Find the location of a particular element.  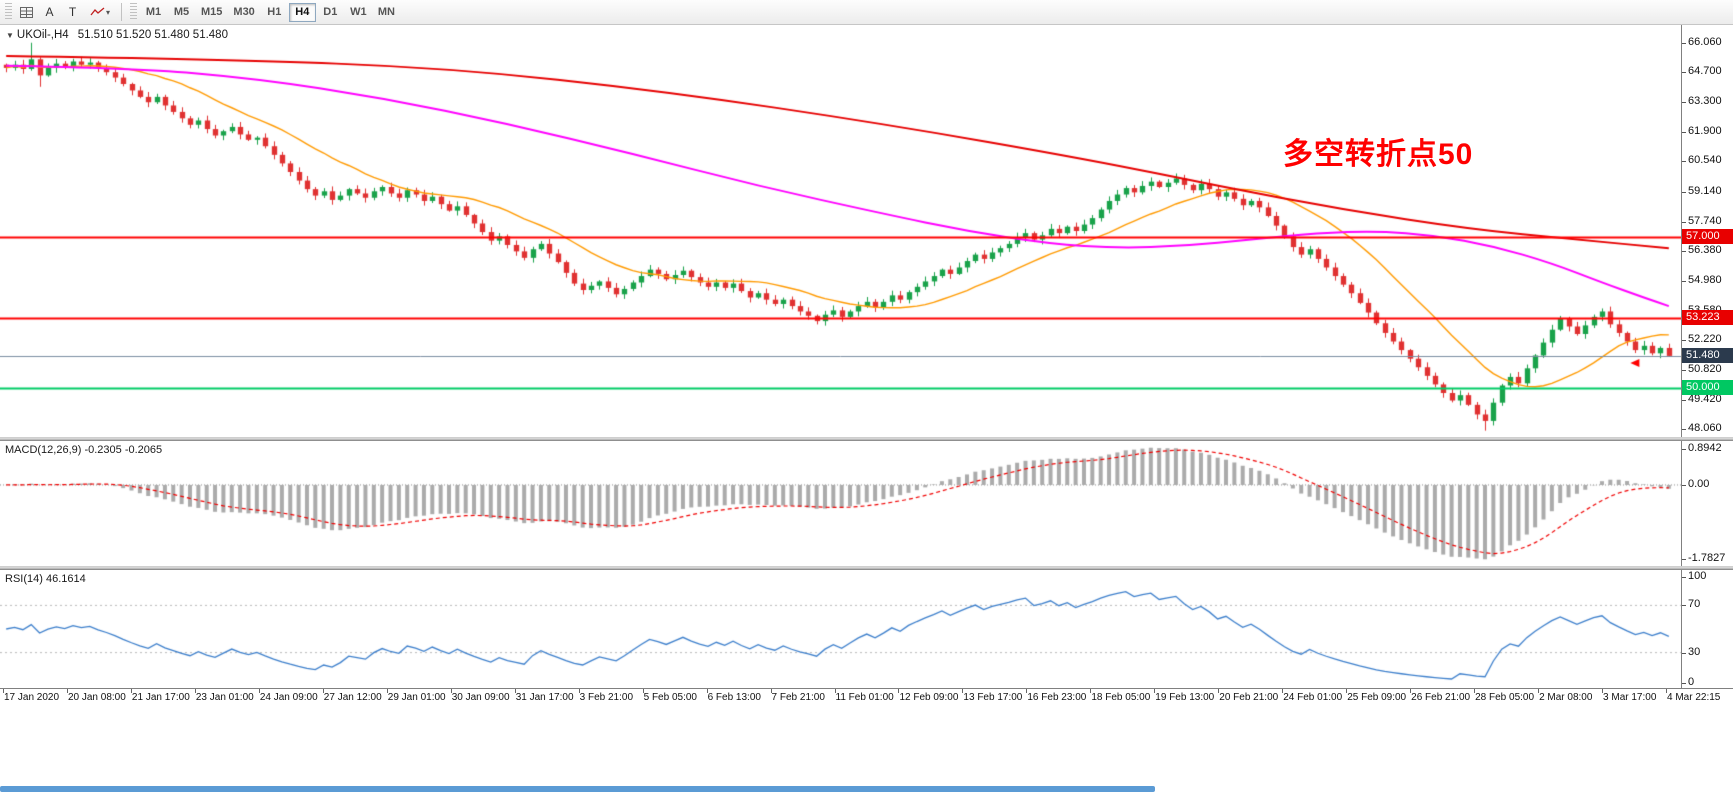

polyline-icon is located at coordinates (97, 12).